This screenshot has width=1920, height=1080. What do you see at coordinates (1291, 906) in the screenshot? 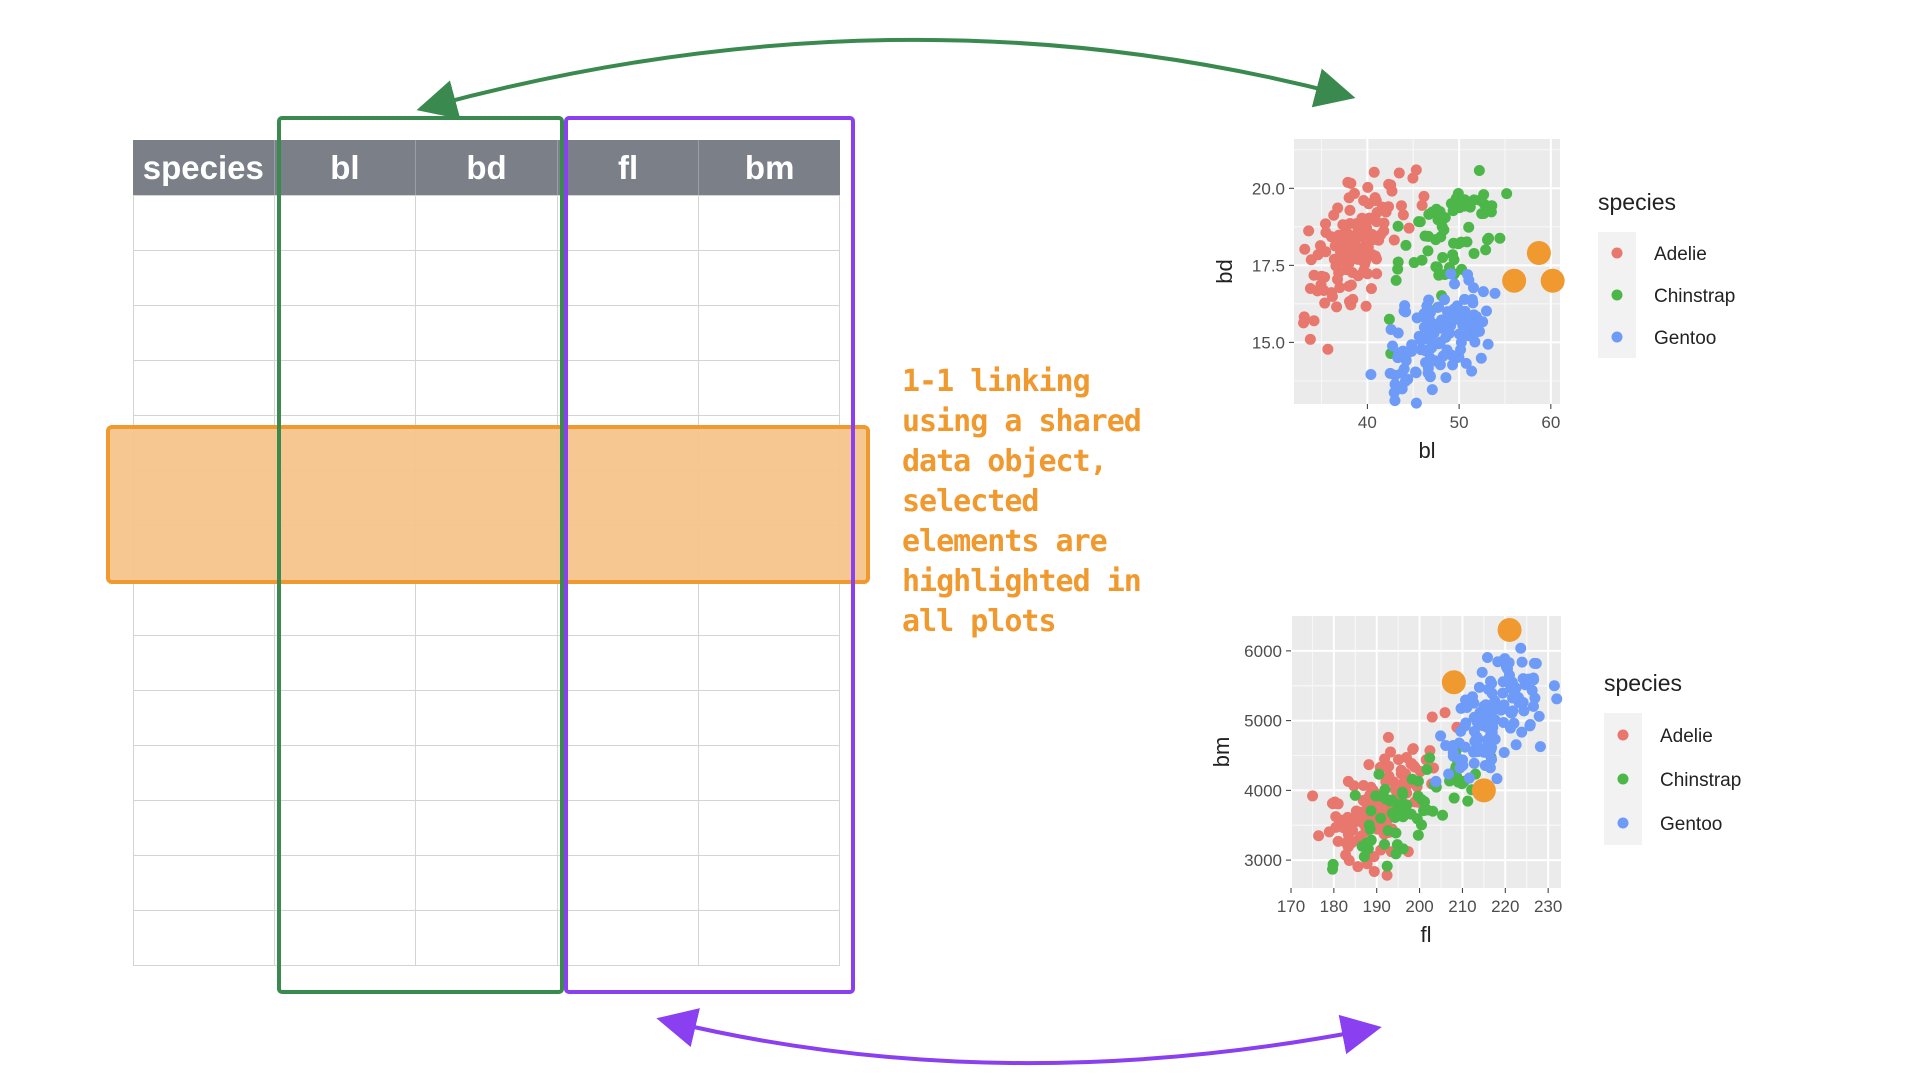
I see `x-tick-label: 170` at bounding box center [1291, 906].